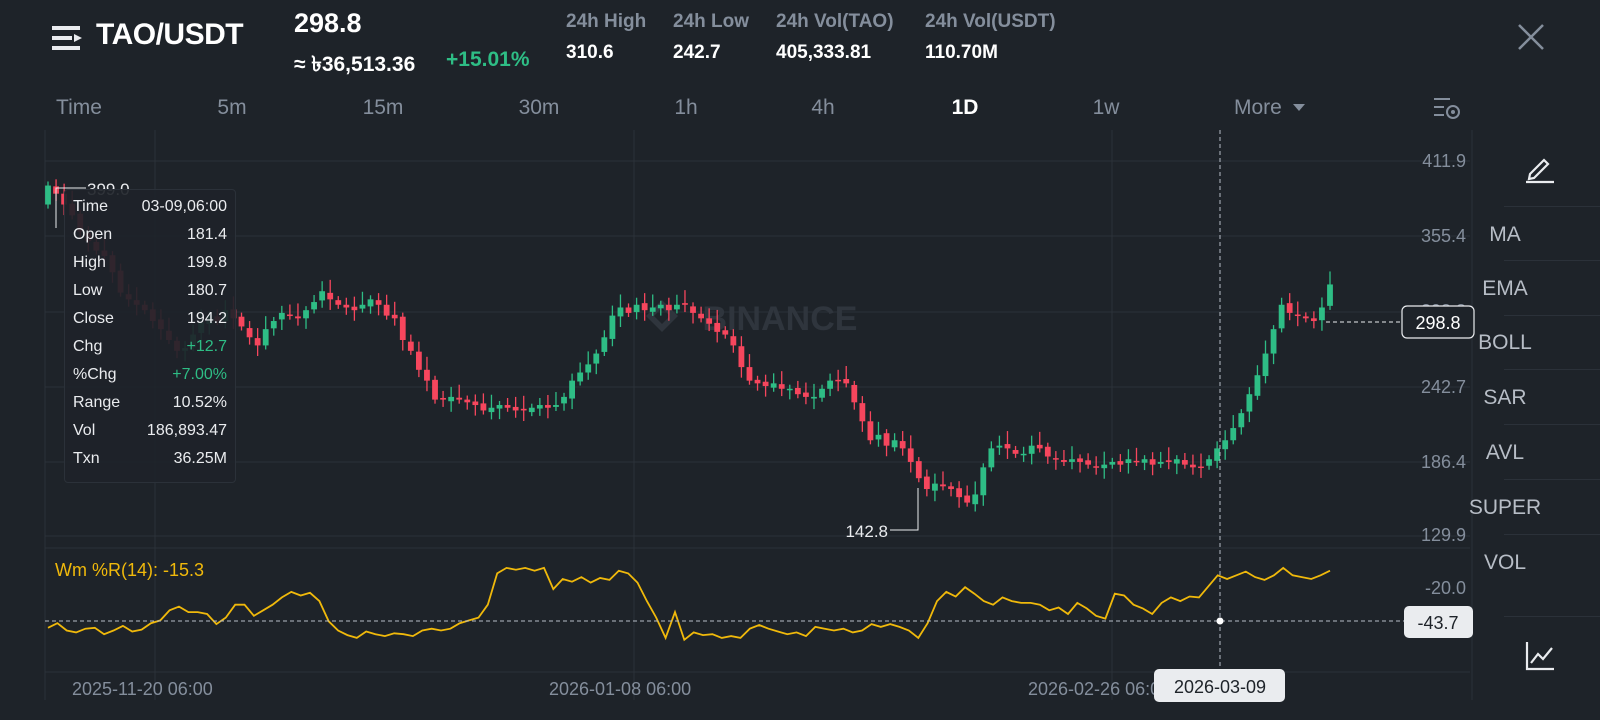 The image size is (1600, 720). I want to click on tooltip-value: 181.4, so click(206, 234).